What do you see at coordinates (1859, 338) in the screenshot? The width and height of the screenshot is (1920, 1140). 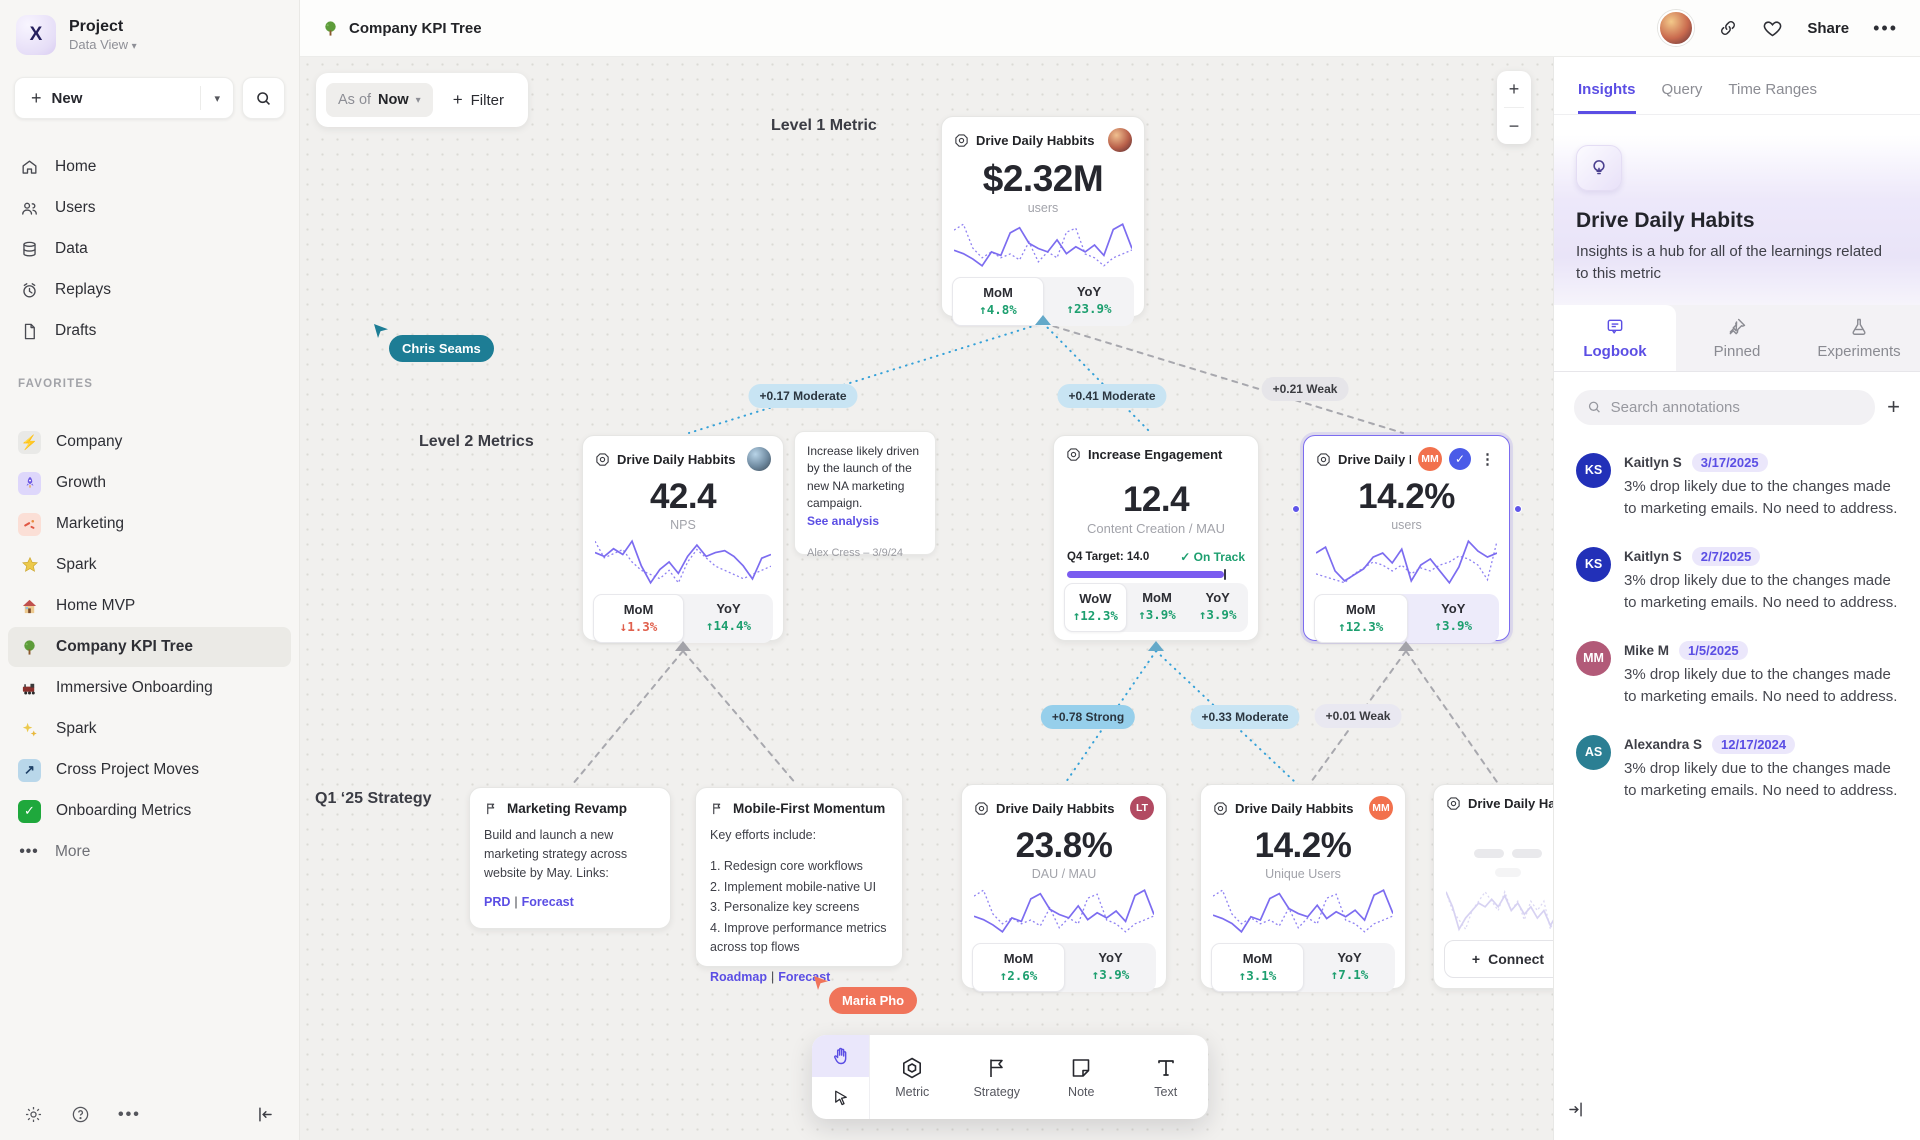 I see `subtab-experiments: Experiments` at bounding box center [1859, 338].